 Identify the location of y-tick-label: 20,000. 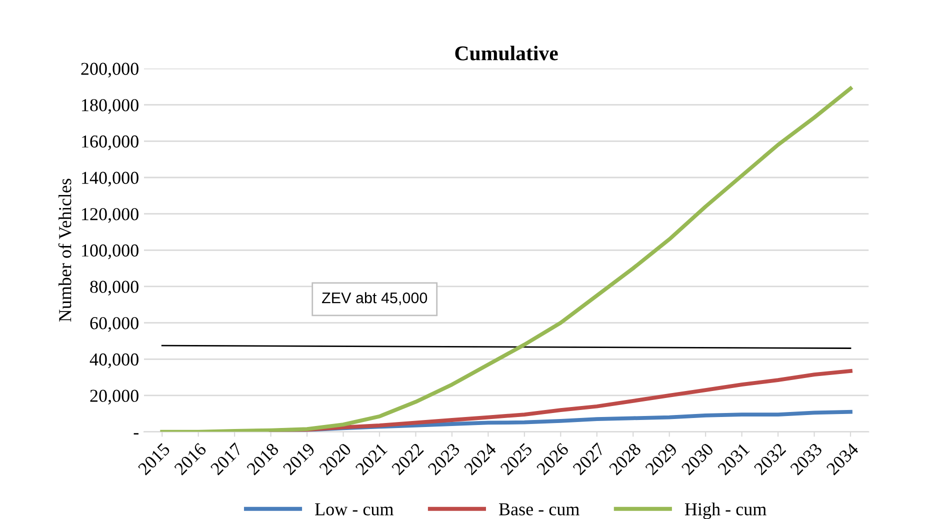
(114, 397).